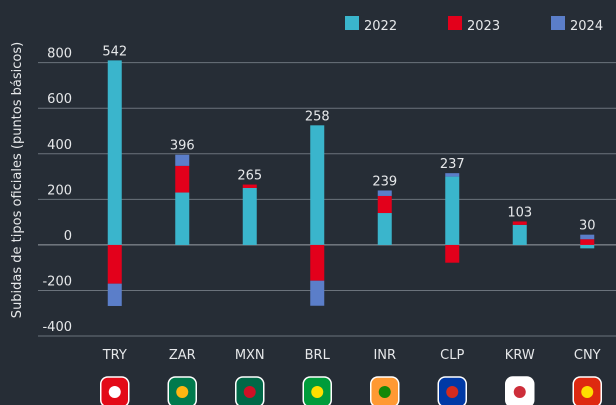 Image resolution: width=616 pixels, height=405 pixels. I want to click on y-tick-label: 400, so click(59, 145).